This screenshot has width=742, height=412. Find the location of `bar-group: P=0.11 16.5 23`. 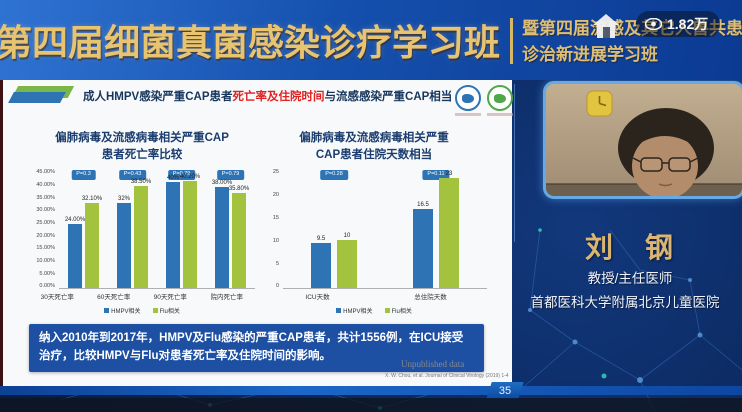

bar-group: P=0.11 16.5 23 is located at coordinates (436, 229).